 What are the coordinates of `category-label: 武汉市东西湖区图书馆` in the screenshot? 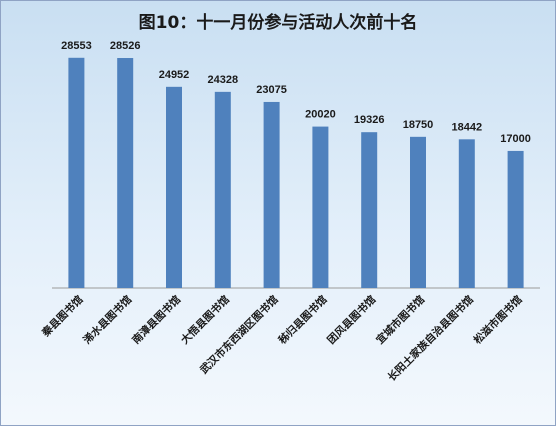 It's located at (239, 335).